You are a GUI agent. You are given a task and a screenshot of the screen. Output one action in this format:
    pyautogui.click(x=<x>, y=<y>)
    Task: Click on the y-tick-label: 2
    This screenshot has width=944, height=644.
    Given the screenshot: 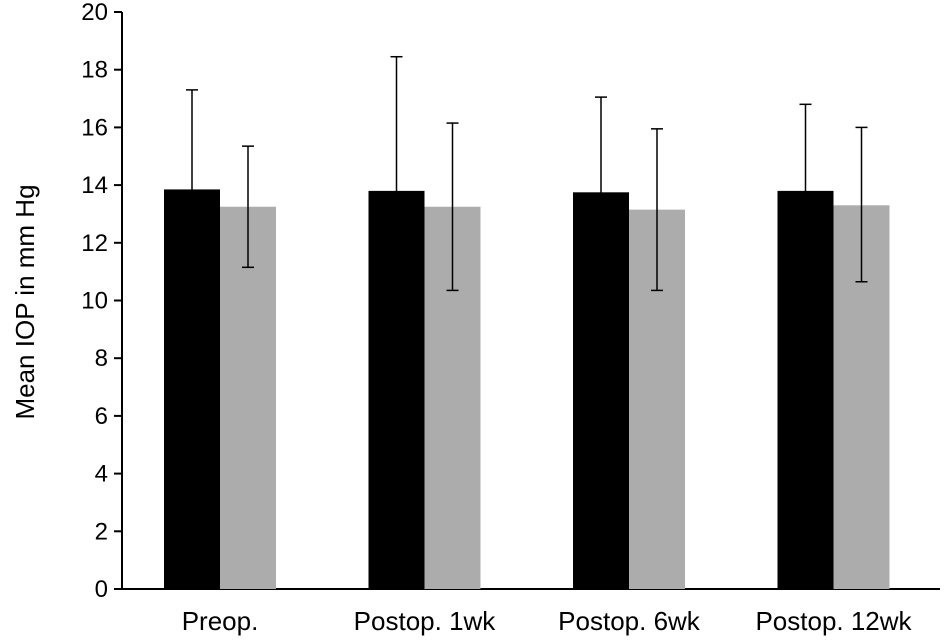 What is the action you would take?
    pyautogui.click(x=101, y=531)
    